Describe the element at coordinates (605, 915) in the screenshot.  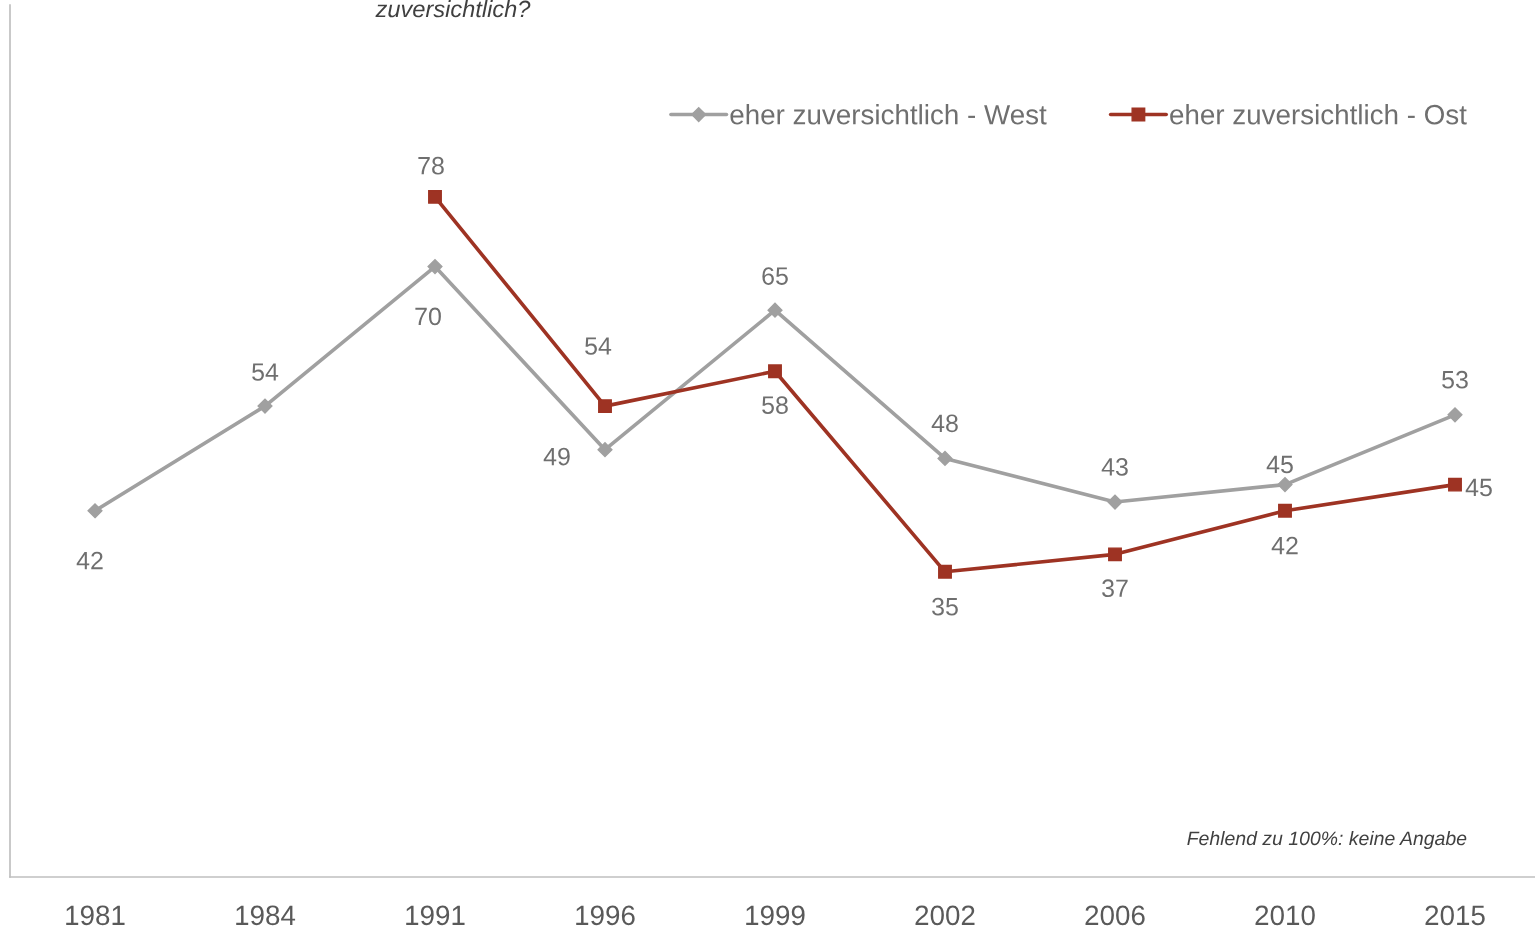
I see `x-tick-label: 1996` at that location.